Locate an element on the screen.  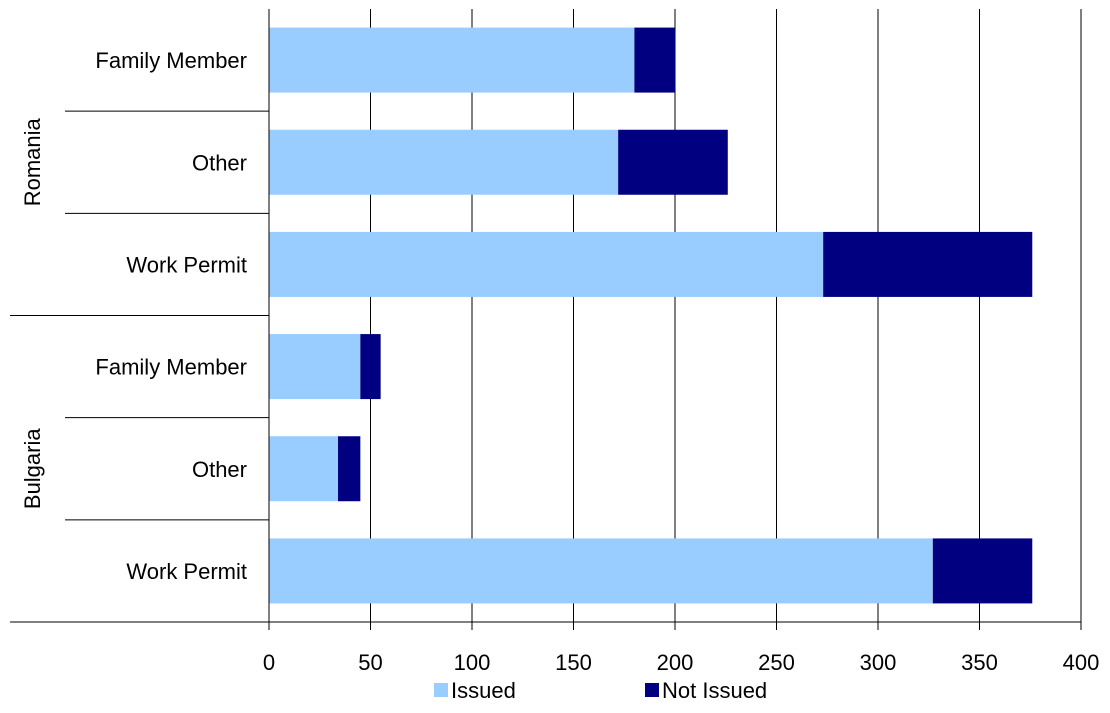
x-tick-label: 350 is located at coordinates (979, 662).